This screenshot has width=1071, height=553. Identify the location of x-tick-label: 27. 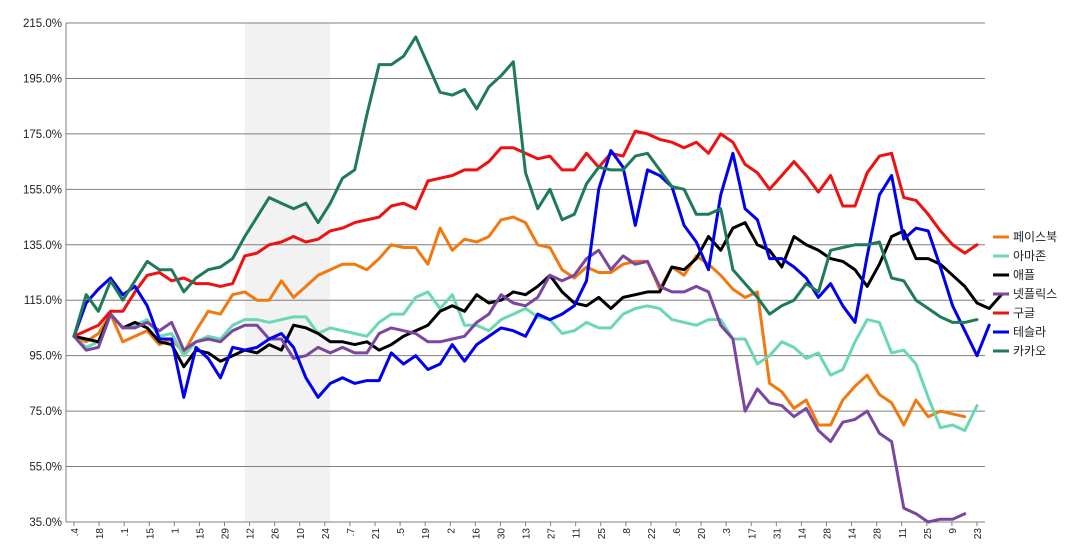
(552, 534).